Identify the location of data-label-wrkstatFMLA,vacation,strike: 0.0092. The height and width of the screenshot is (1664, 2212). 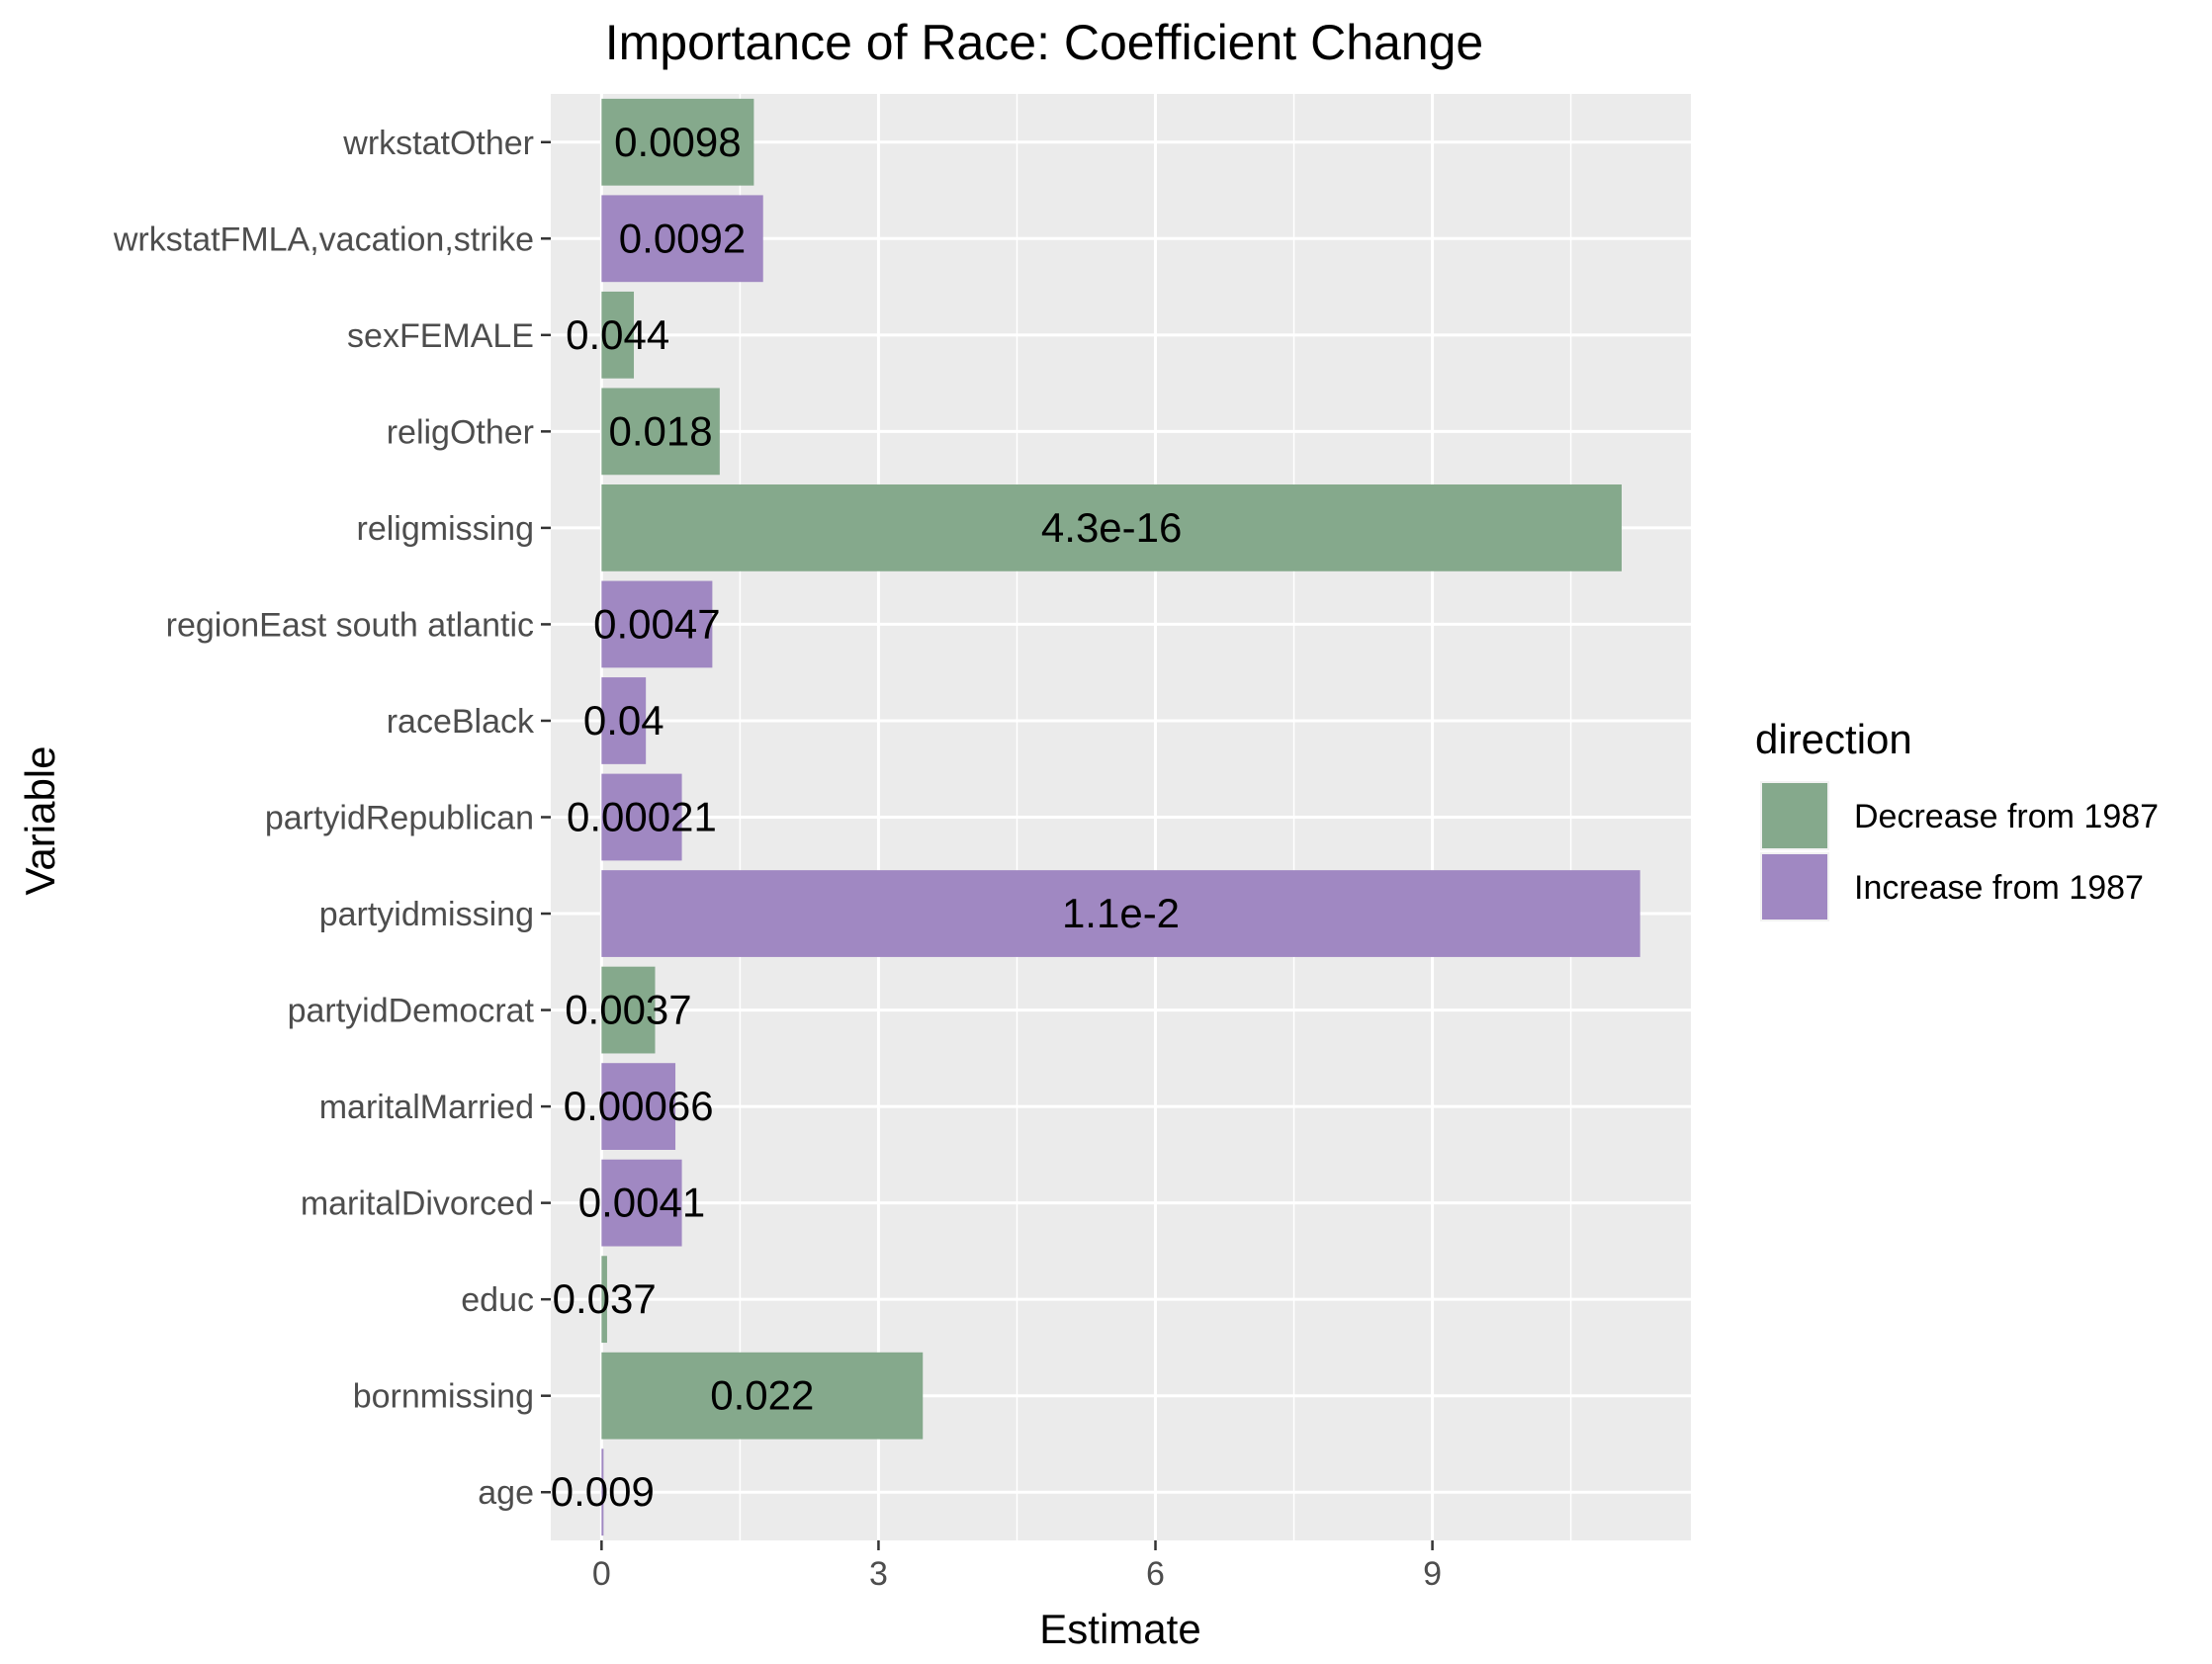
(683, 238).